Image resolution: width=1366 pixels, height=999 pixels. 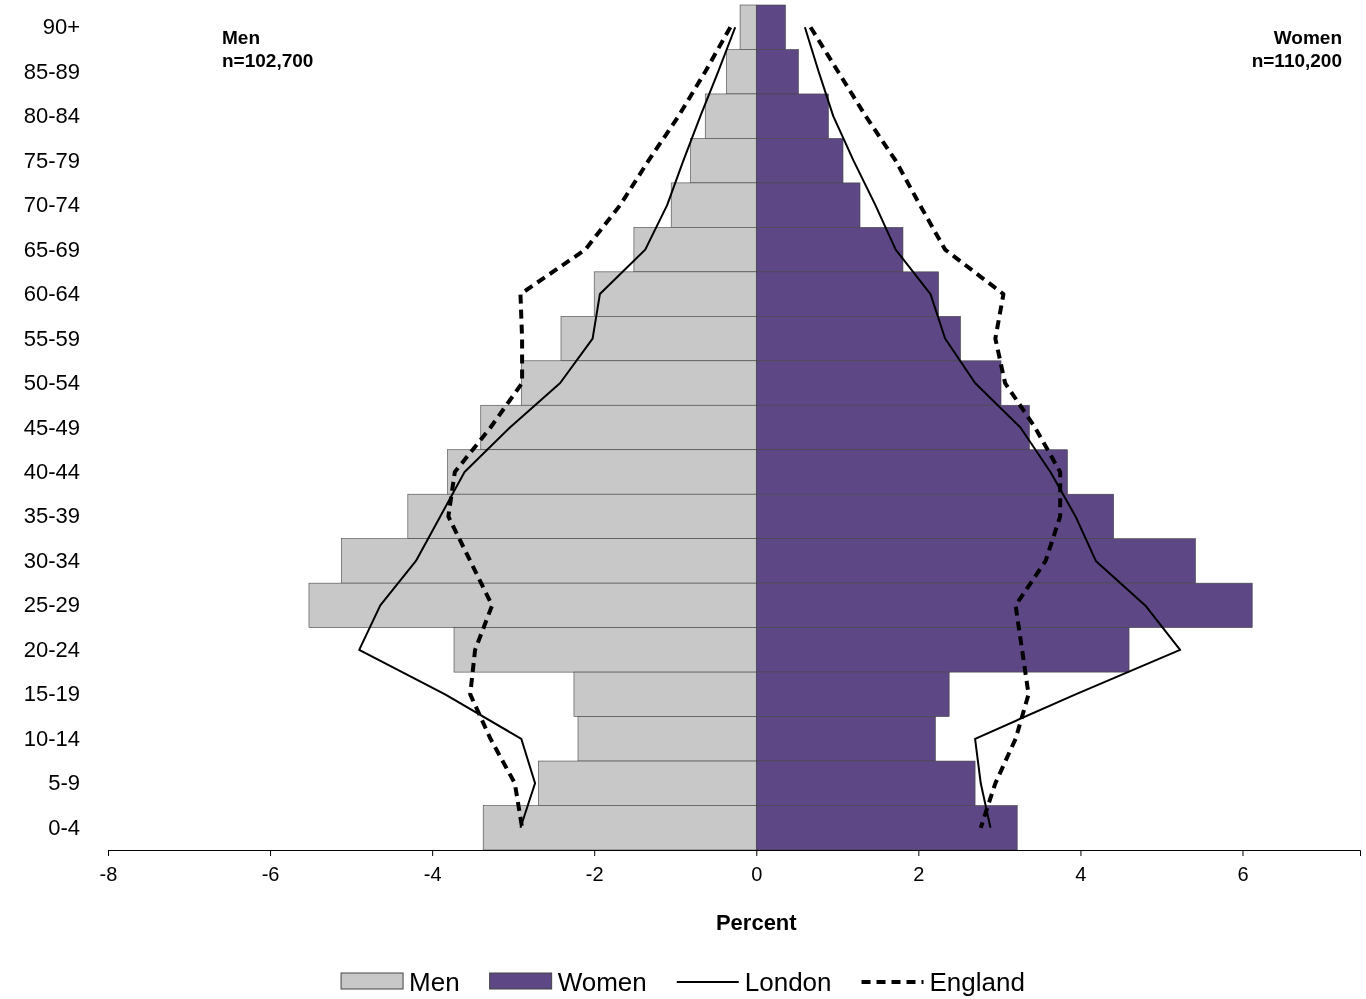 I want to click on y-tick-label: 85-89, so click(x=51, y=71).